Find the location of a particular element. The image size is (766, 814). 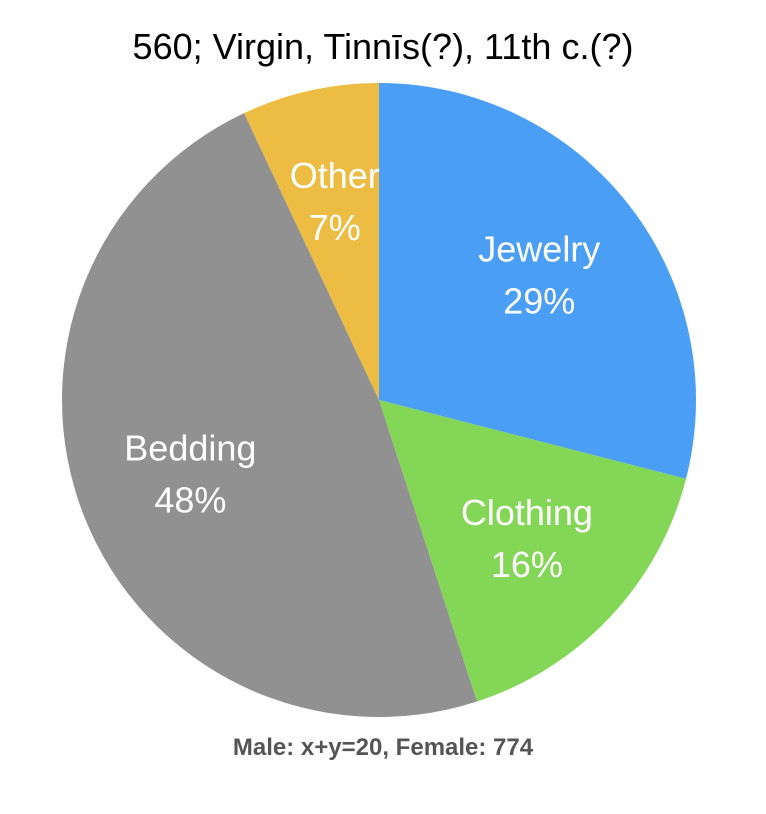

slice-name-other: Other is located at coordinates (335, 175).